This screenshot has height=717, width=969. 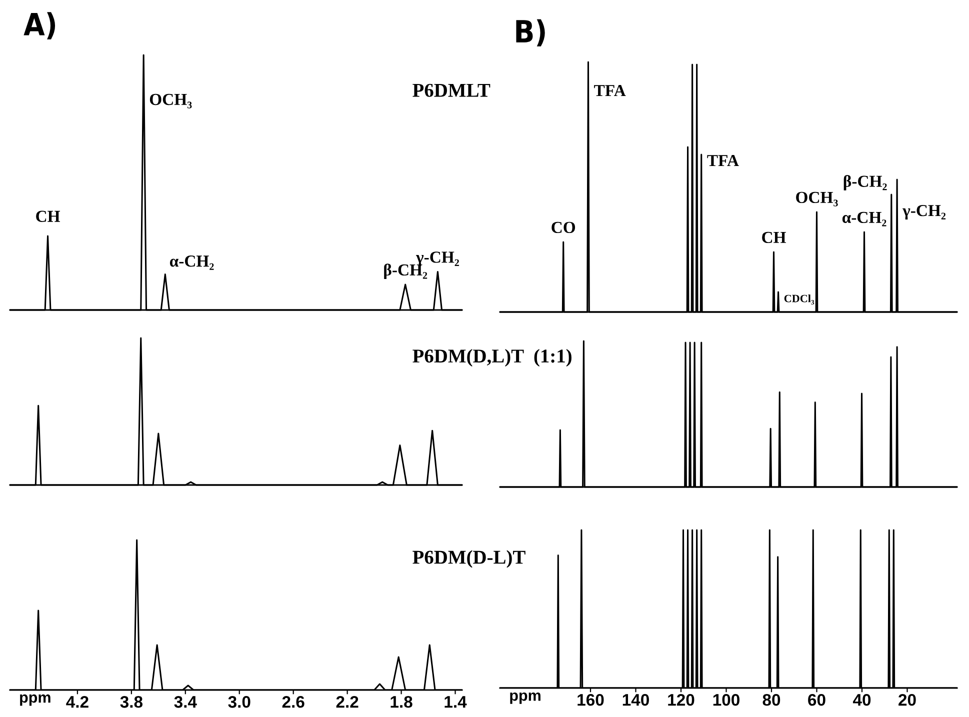 I want to click on annotation: P6DM(D-L)T, so click(x=469, y=559).